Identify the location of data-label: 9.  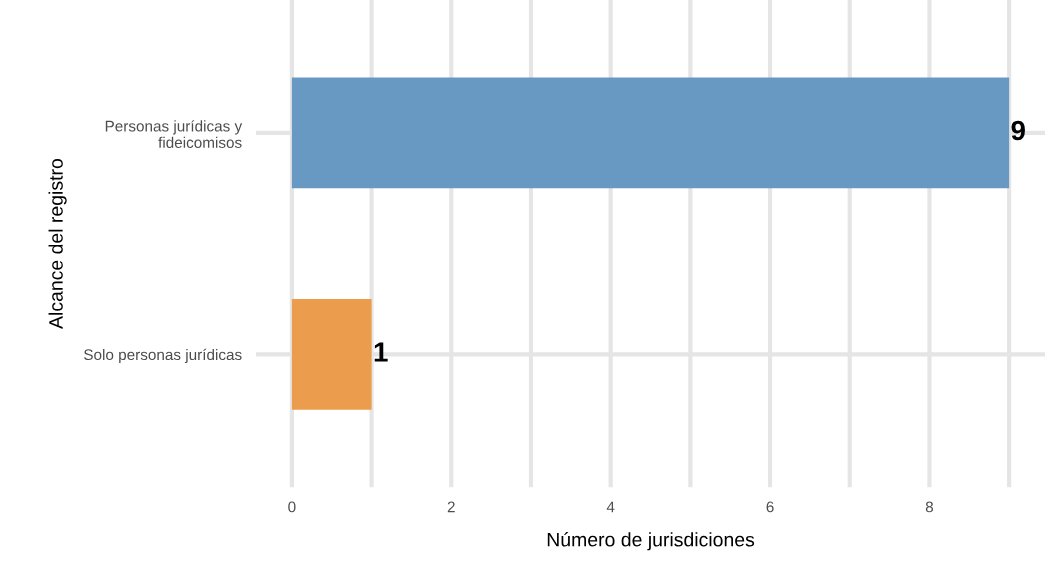
(1018, 130).